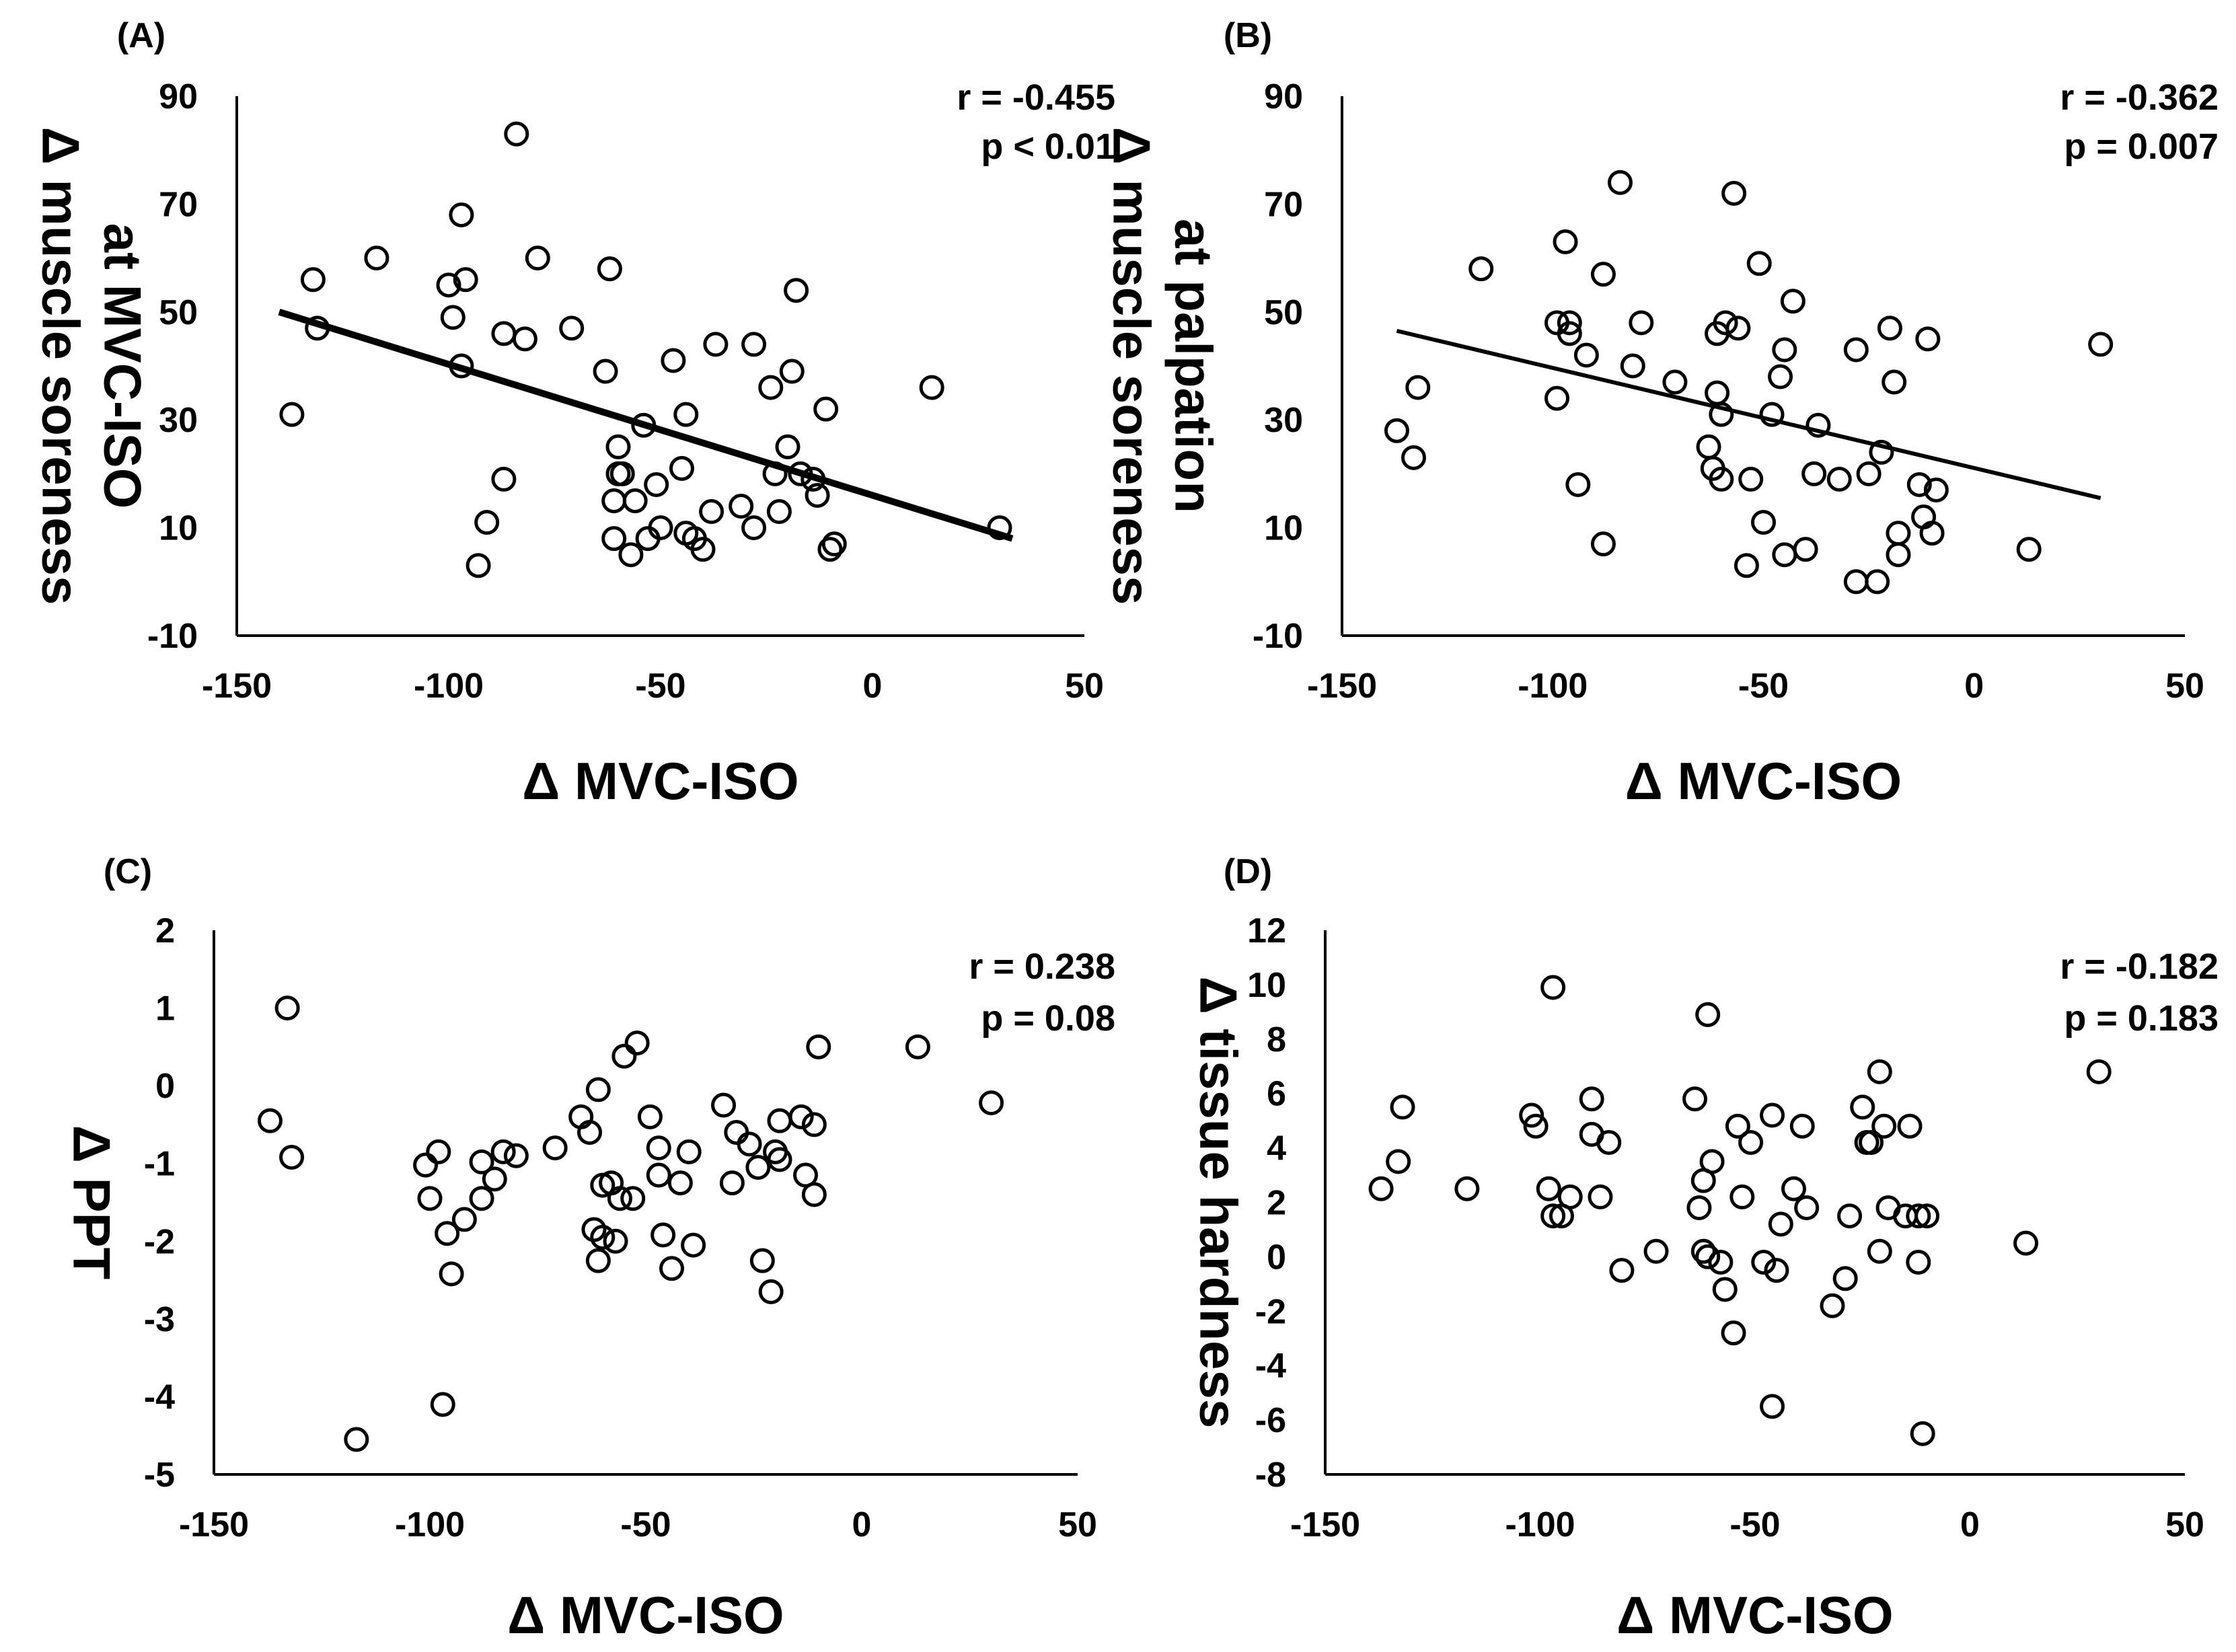 Image resolution: width=2236 pixels, height=1652 pixels. I want to click on y-tick-label: -2, so click(159, 1241).